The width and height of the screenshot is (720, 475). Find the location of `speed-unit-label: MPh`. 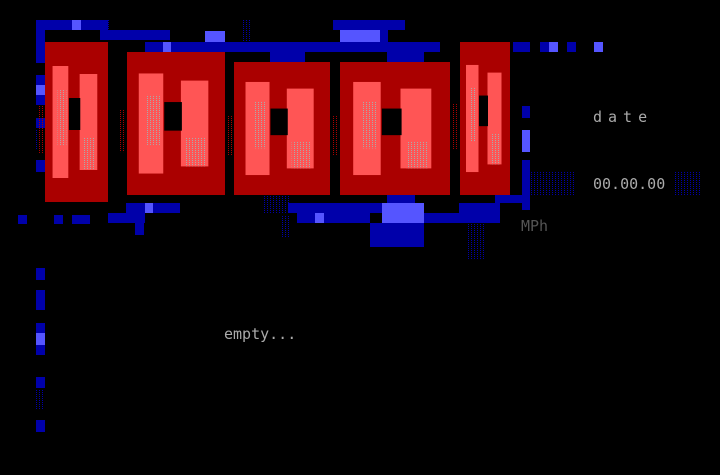

speed-unit-label: MPh is located at coordinates (535, 226).